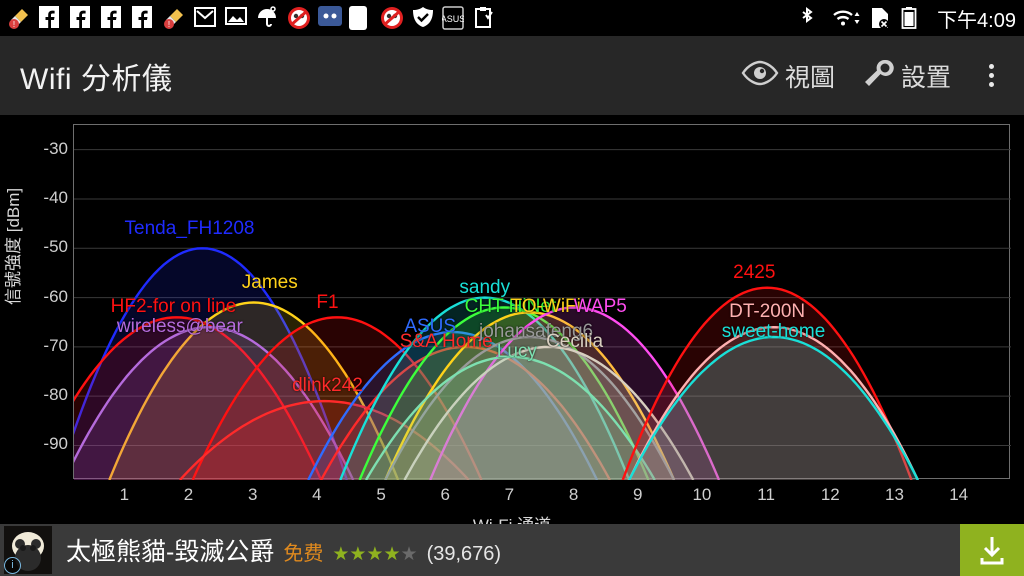  Describe the element at coordinates (55, 444) in the screenshot. I see `y-tick-6: -90` at that location.